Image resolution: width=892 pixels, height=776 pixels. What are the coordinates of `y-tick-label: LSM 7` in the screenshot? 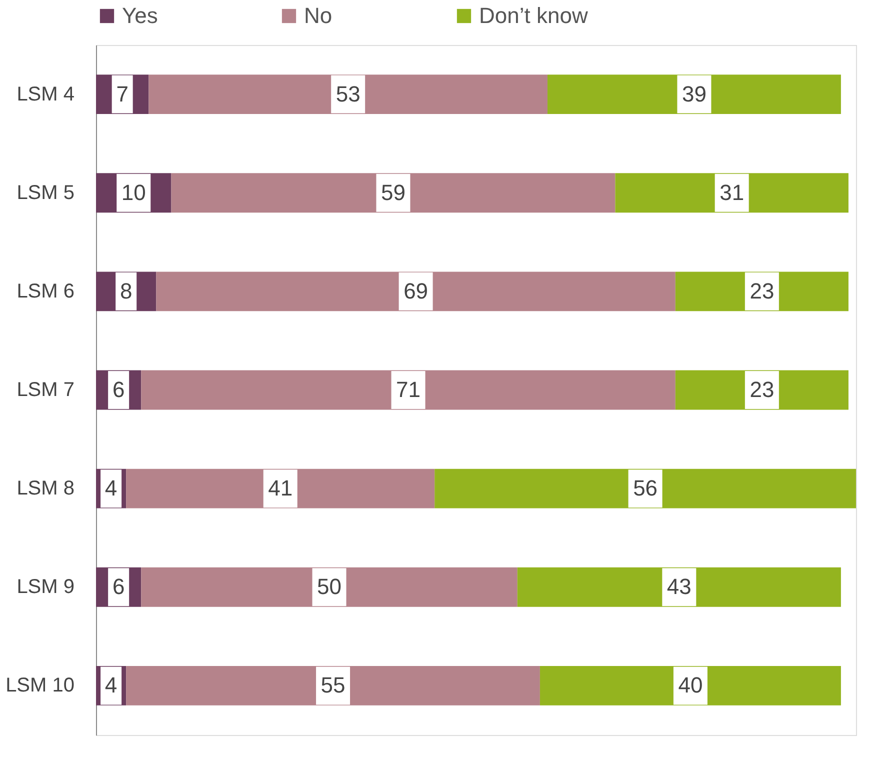 It's located at (45, 390).